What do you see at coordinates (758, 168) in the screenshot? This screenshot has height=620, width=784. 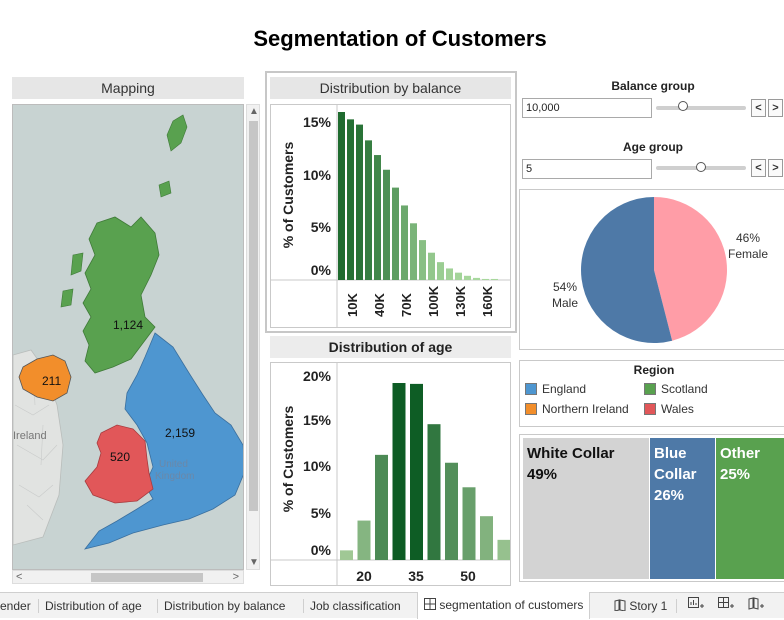 I see `age-group-prev-button: <` at bounding box center [758, 168].